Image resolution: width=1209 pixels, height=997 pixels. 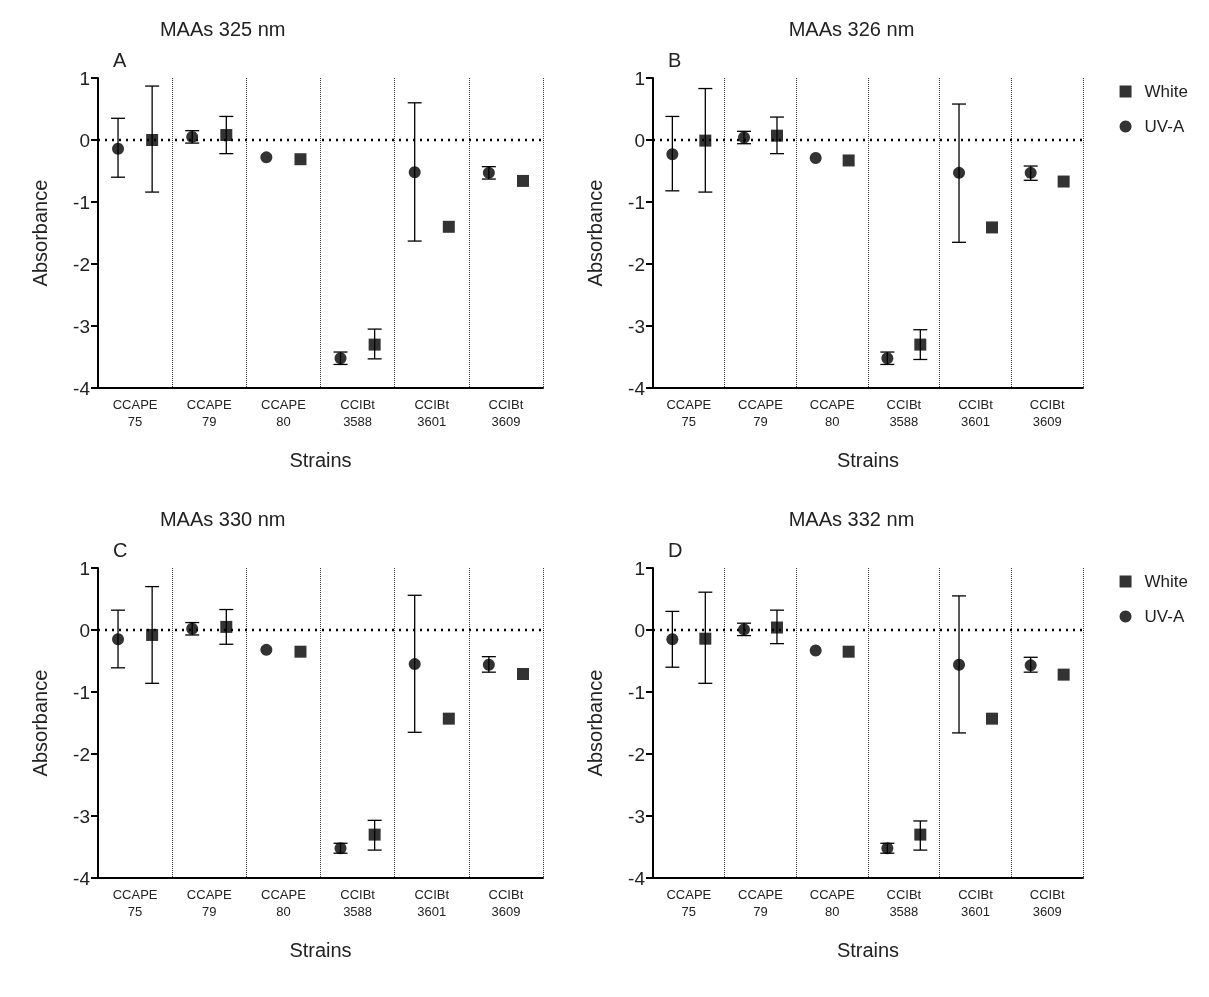 What do you see at coordinates (675, 60) in the screenshot?
I see `text: B` at bounding box center [675, 60].